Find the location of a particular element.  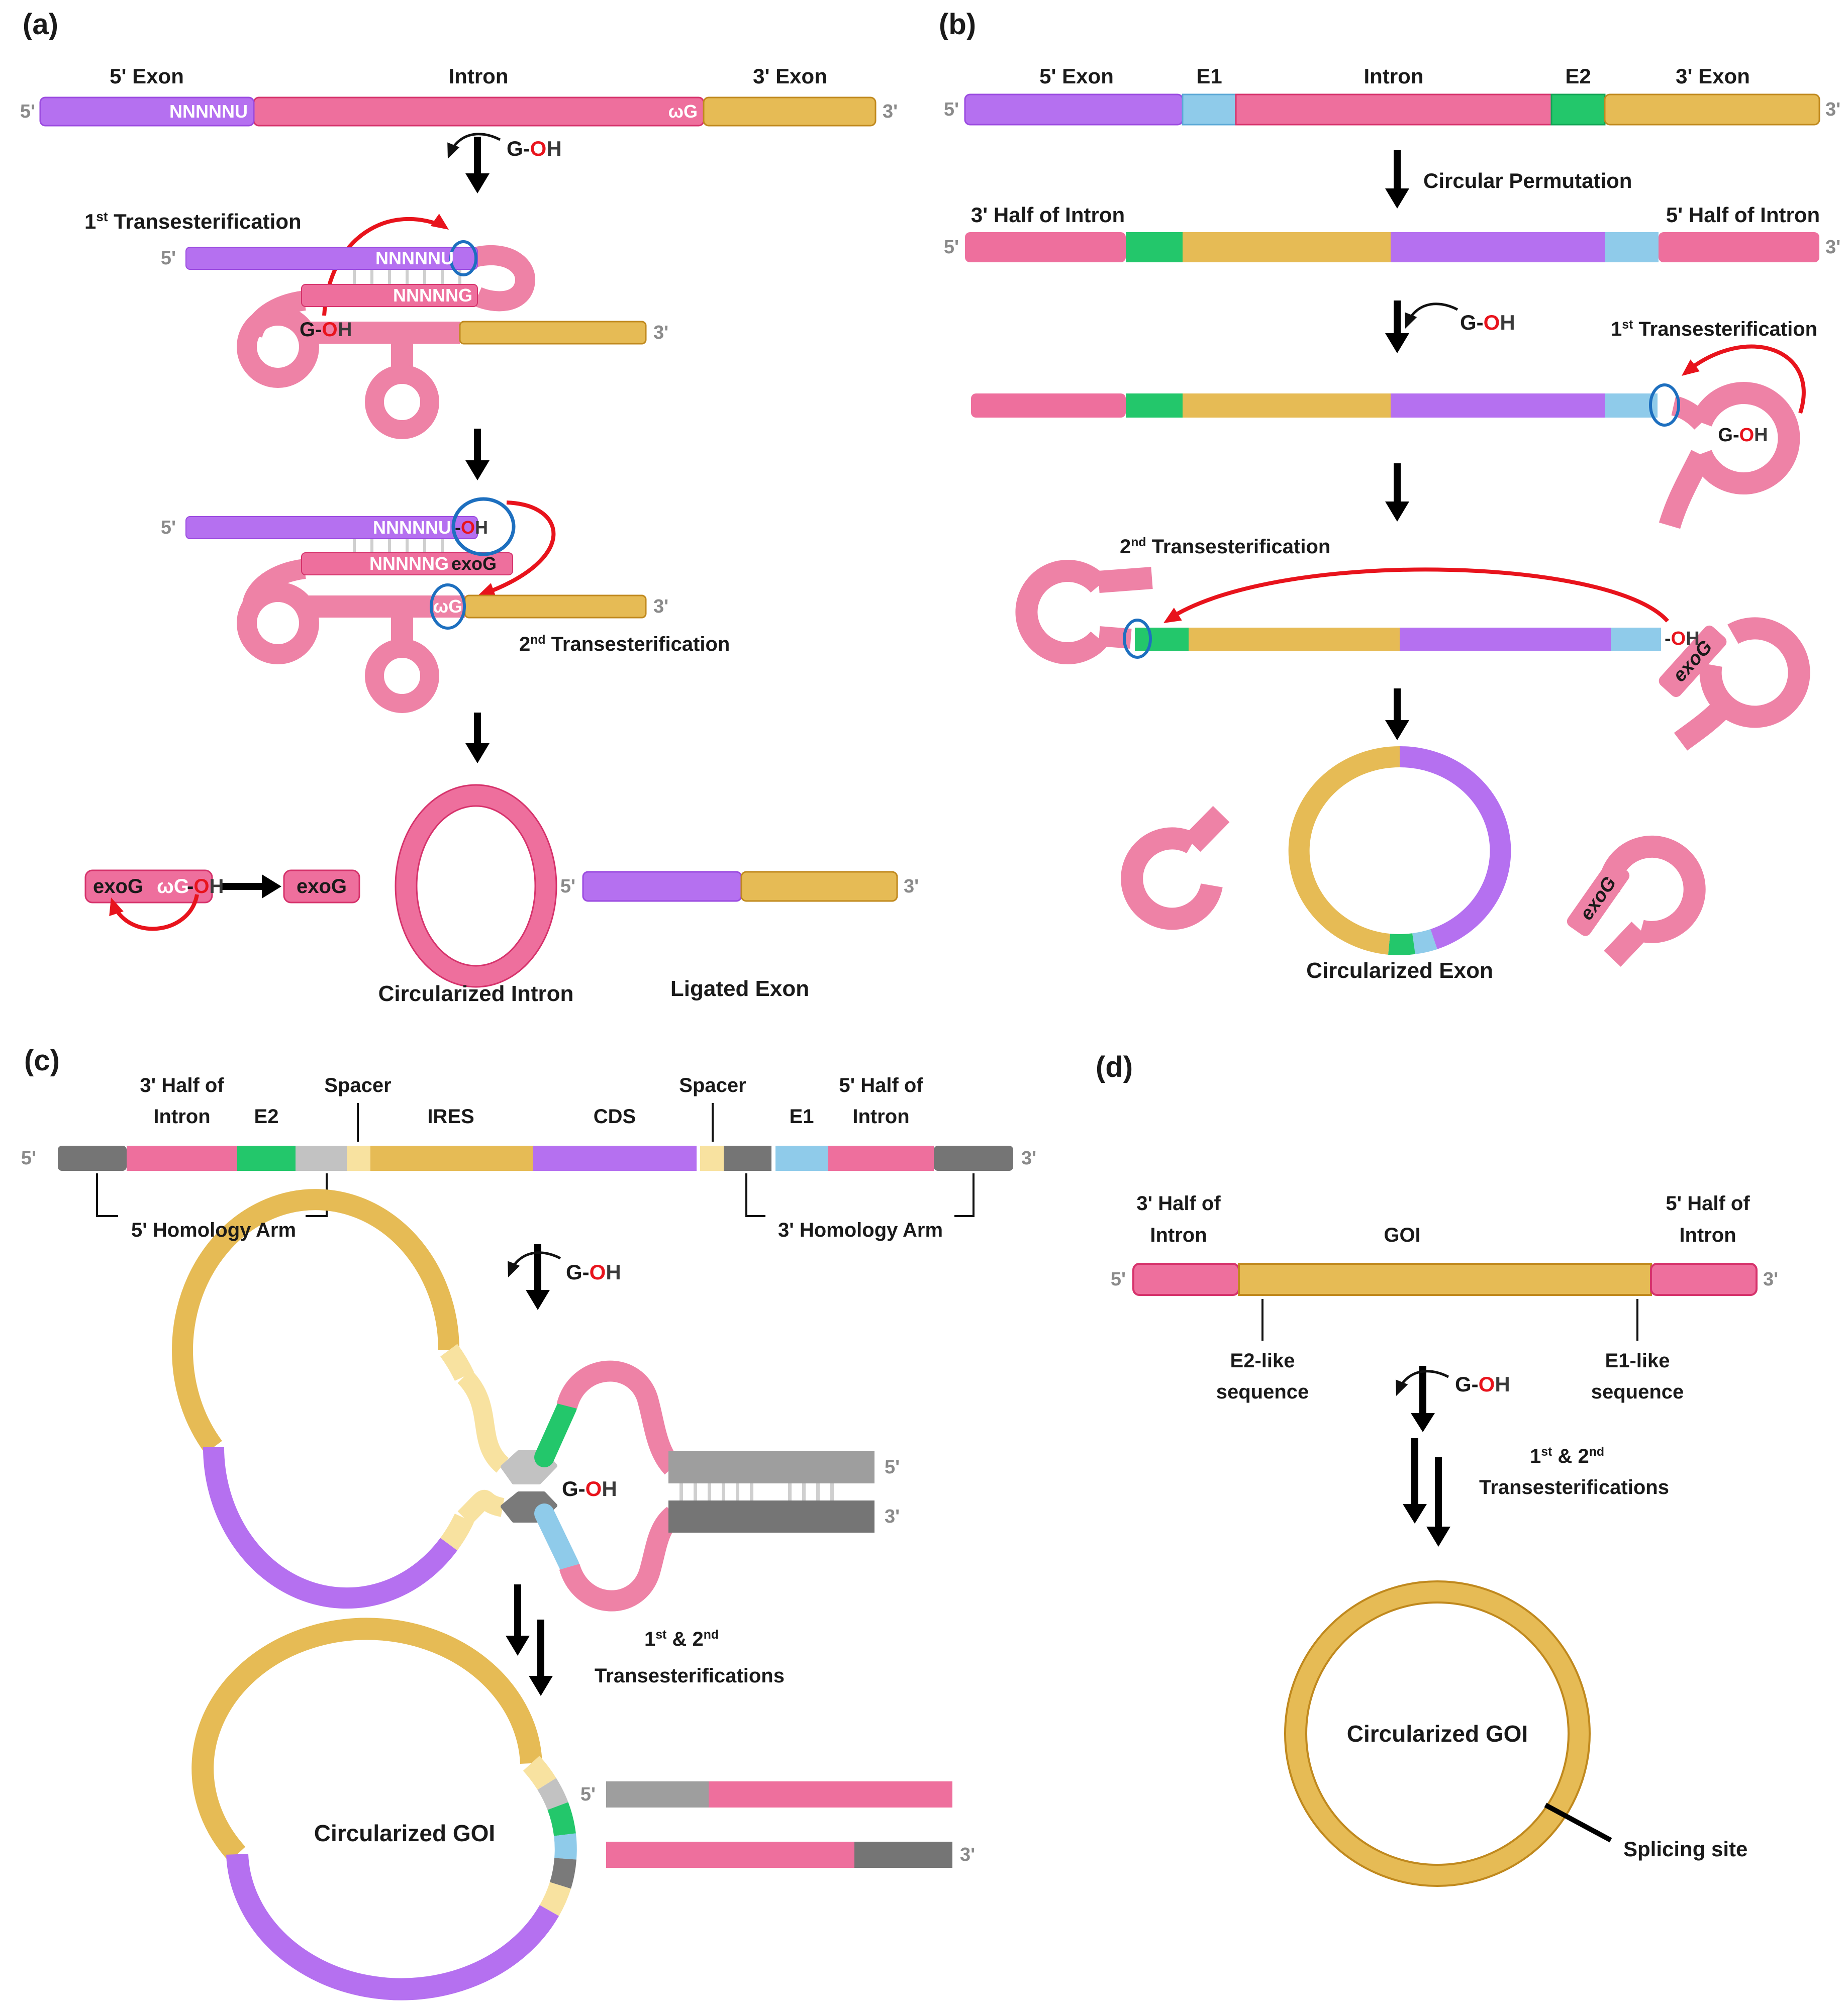

right-arrow is located at coordinates (251, 886).